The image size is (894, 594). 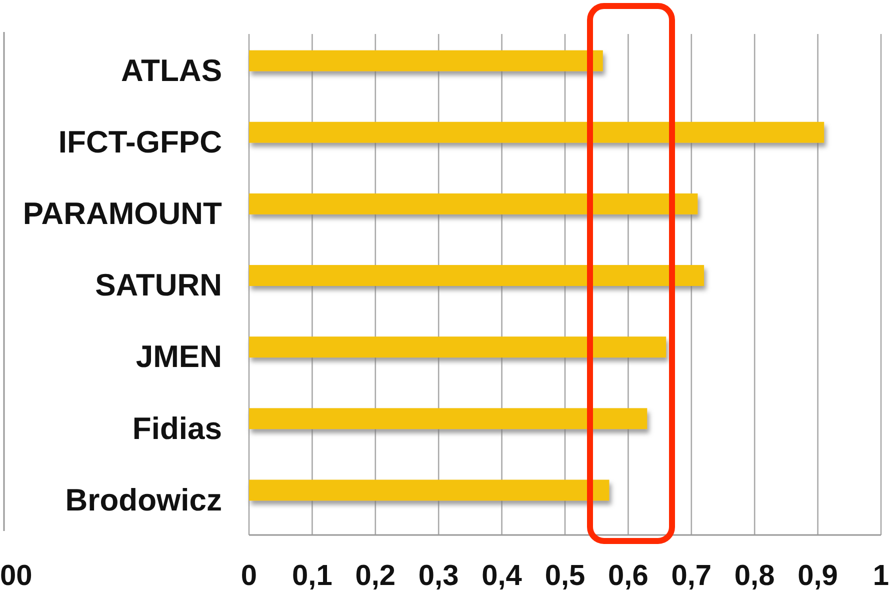 I want to click on text: 00, so click(x=16, y=576).